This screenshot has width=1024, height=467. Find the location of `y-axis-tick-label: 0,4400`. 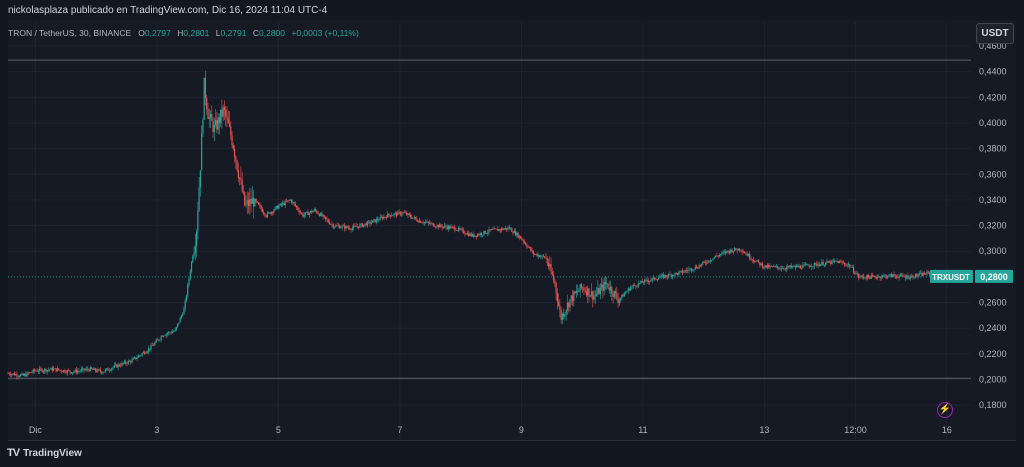

y-axis-tick-label: 0,4400 is located at coordinates (993, 72).